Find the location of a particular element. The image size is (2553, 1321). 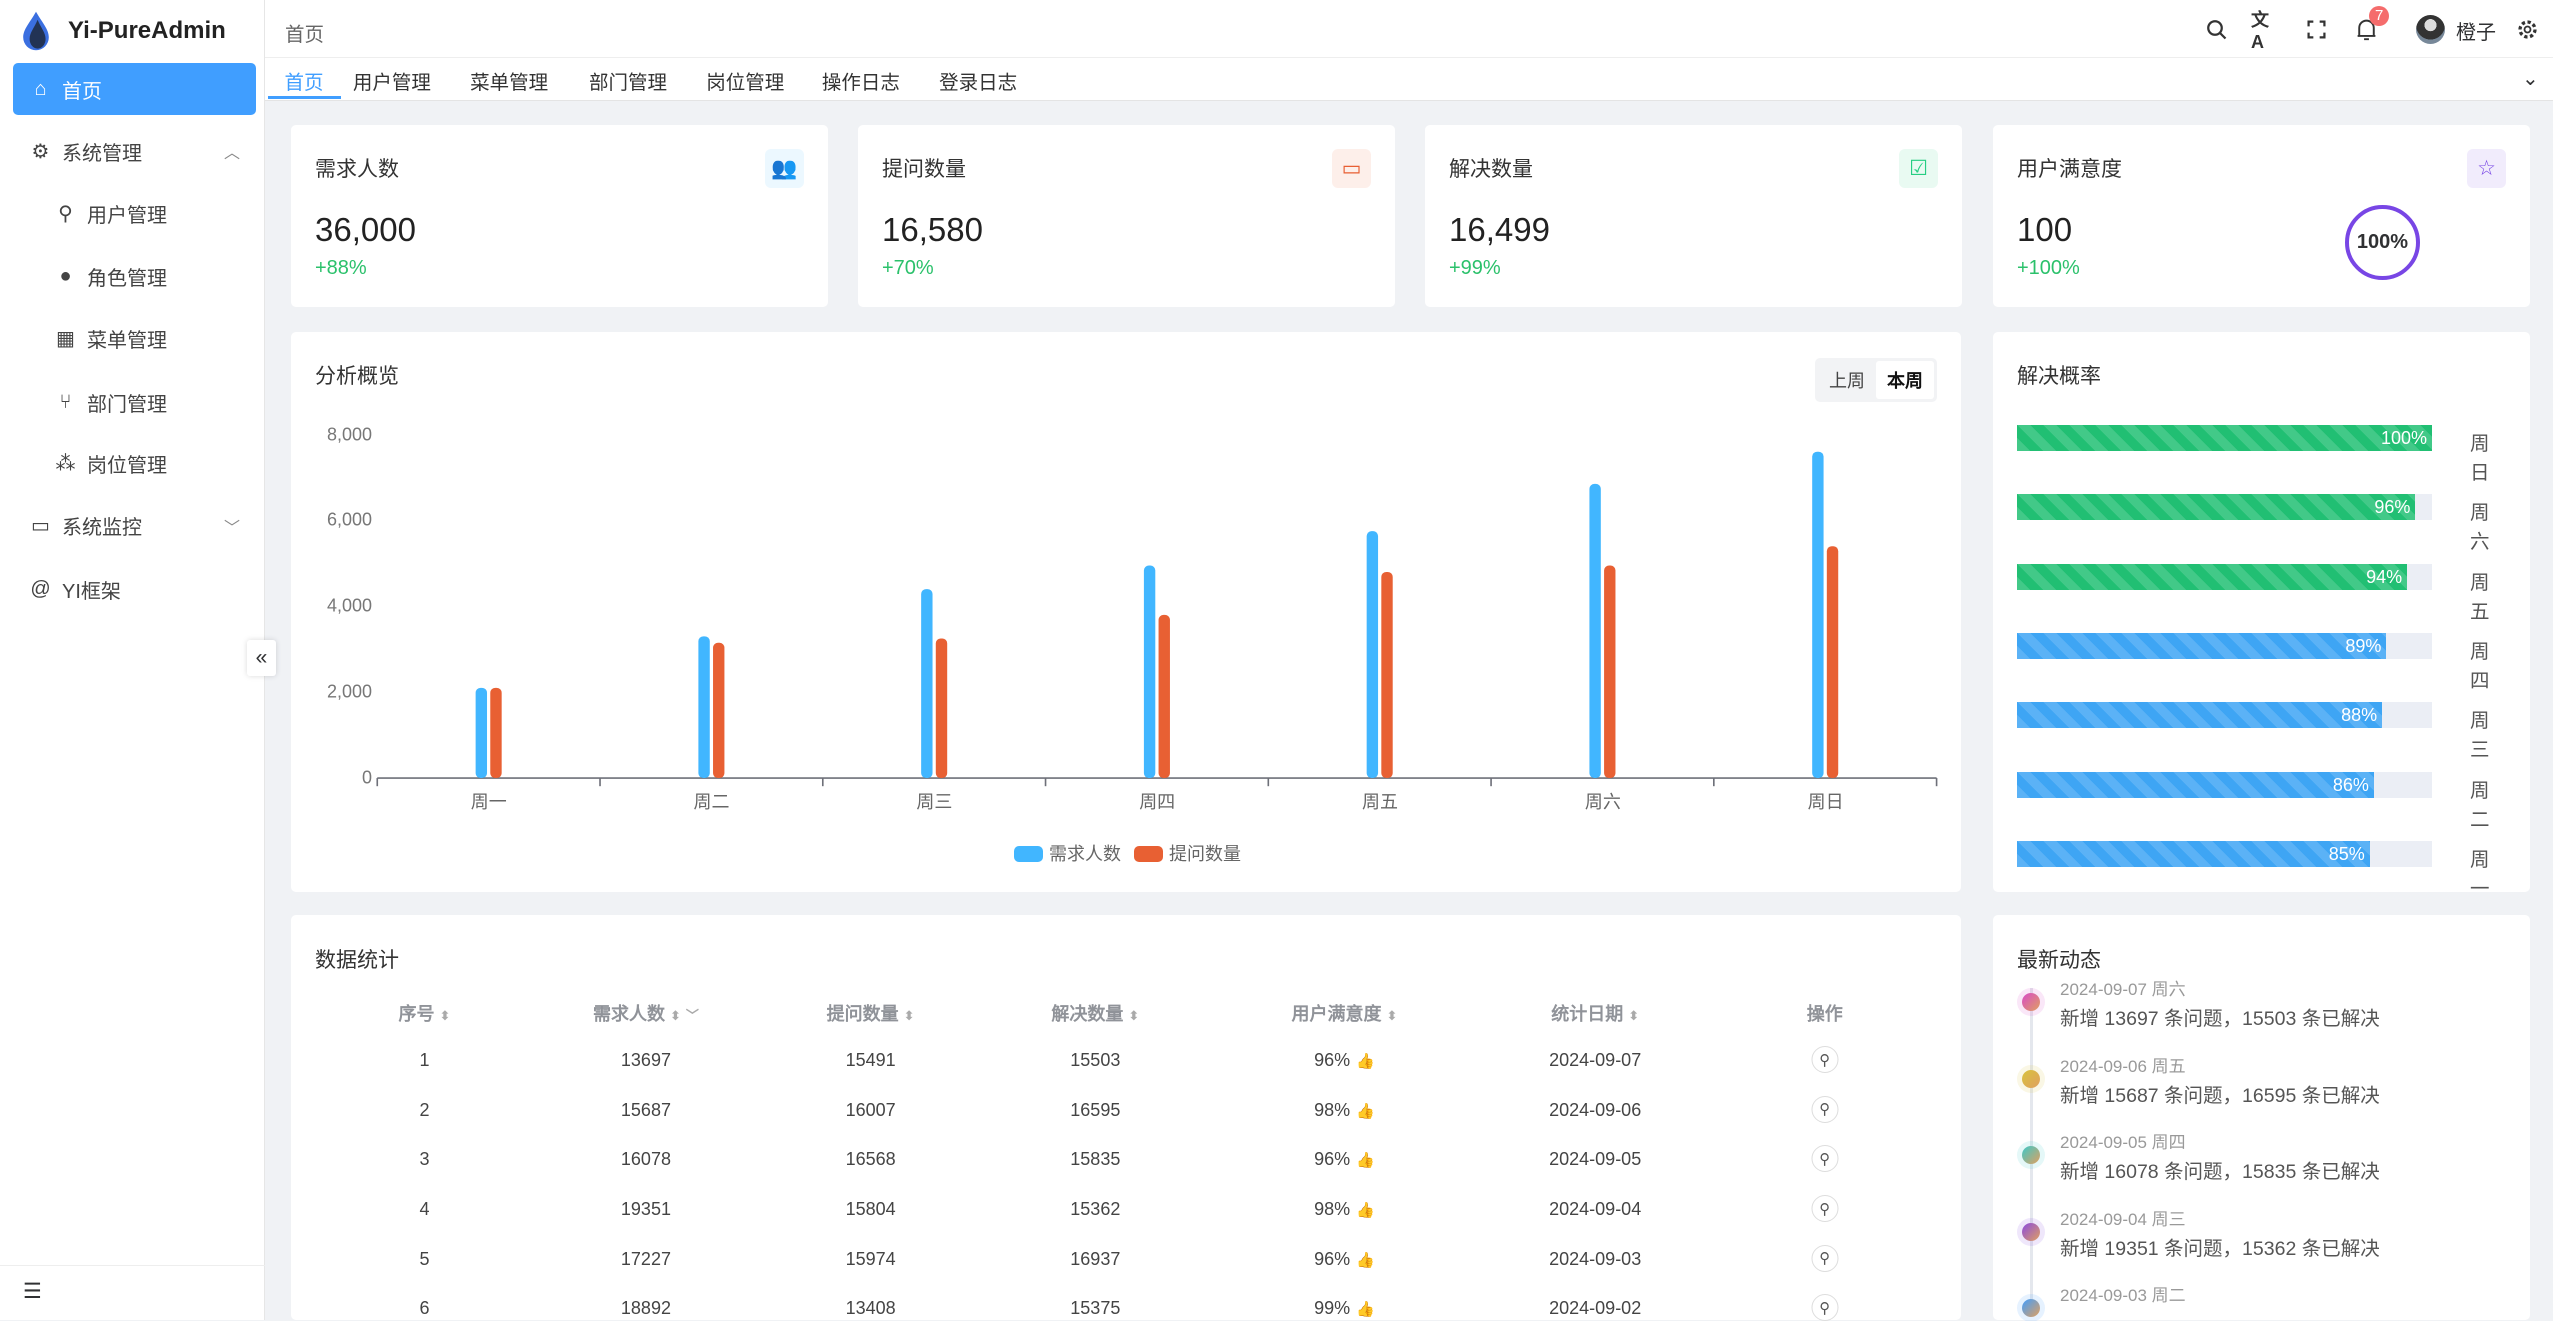

bar-提问数量-周六 is located at coordinates (1610, 672).